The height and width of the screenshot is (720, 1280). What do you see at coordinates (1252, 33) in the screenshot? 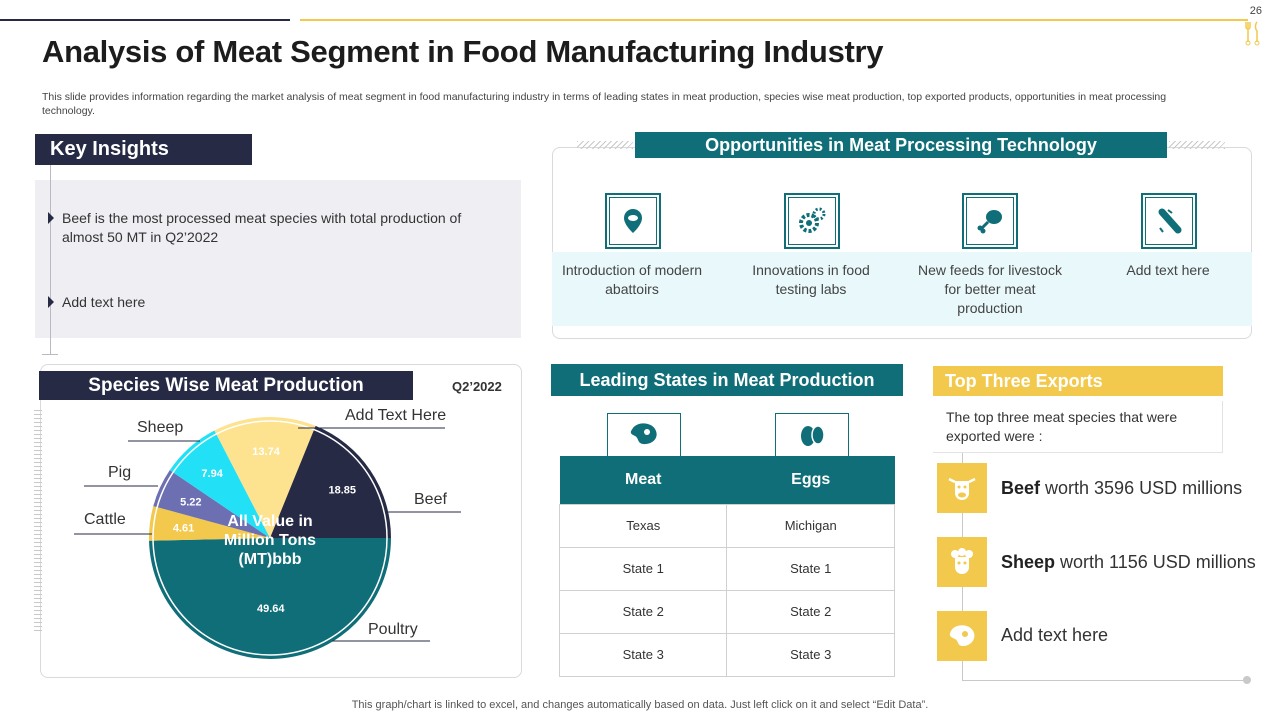
I see `utensils-icon` at bounding box center [1252, 33].